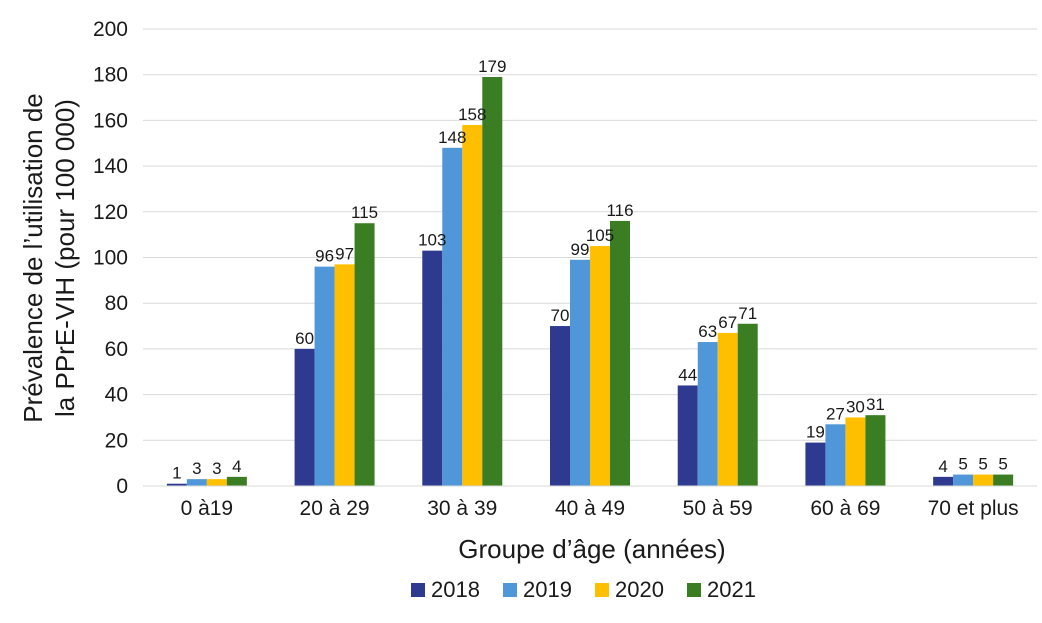  What do you see at coordinates (547, 589) in the screenshot?
I see `legend-label-2019: 2019` at bounding box center [547, 589].